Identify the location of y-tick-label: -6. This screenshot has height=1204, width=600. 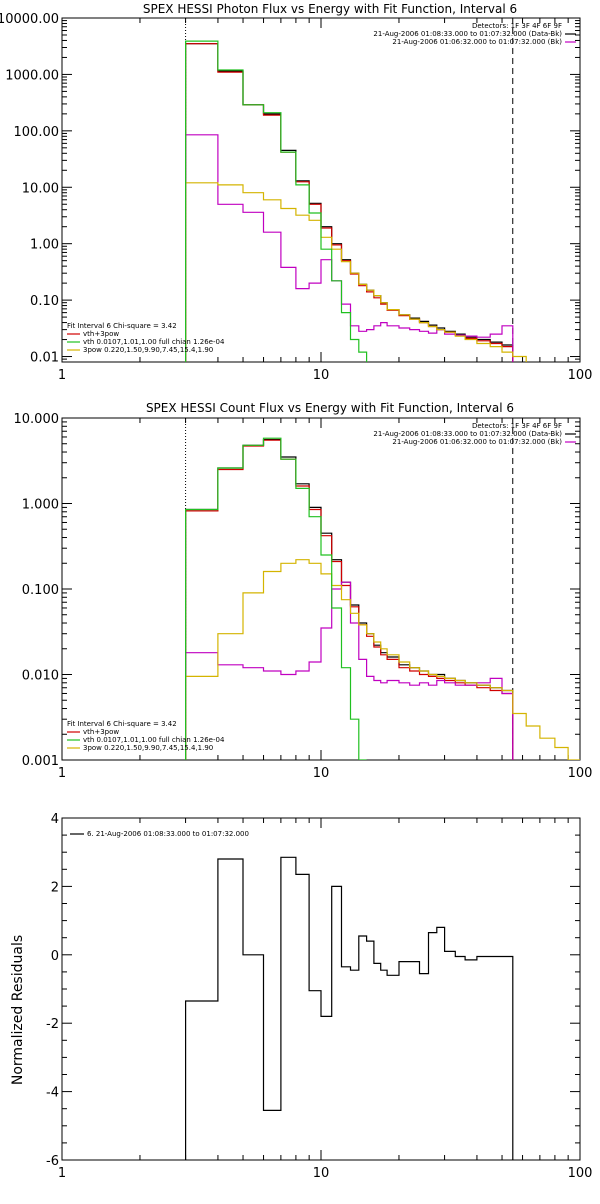
(52, 1161).